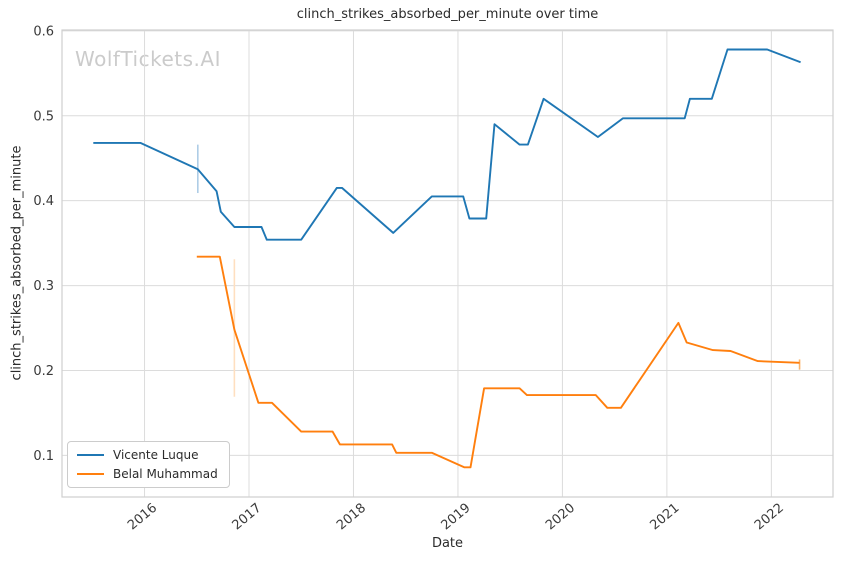  I want to click on y-tick-label: 0.5, so click(43, 116).